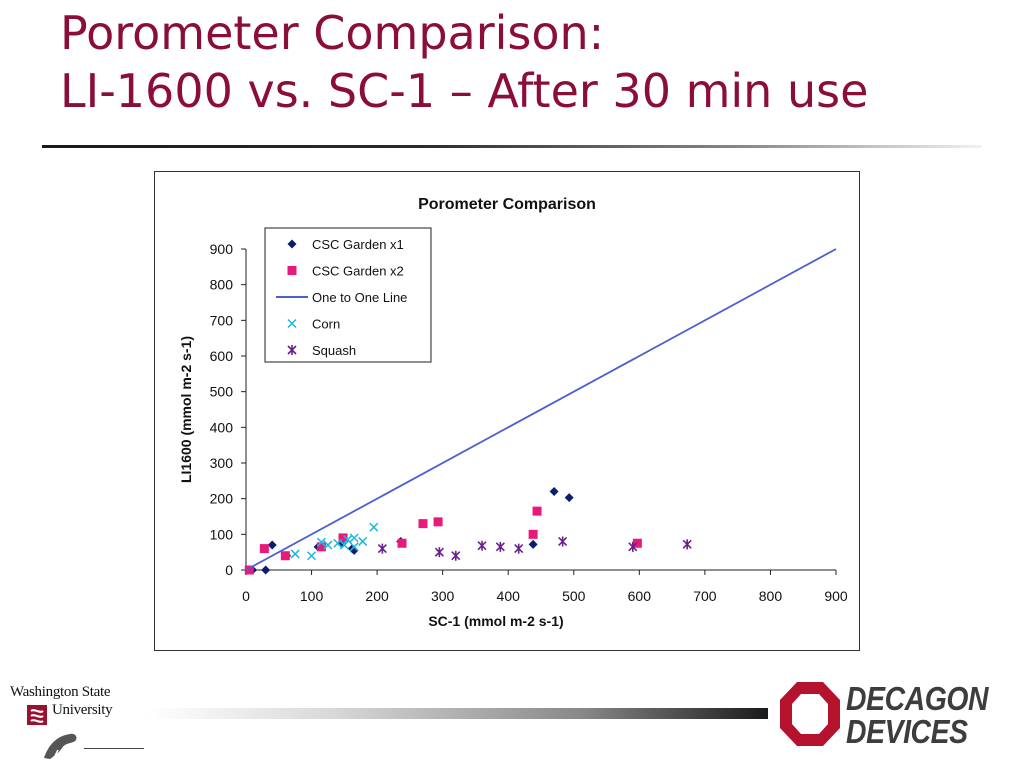 The width and height of the screenshot is (1024, 768). What do you see at coordinates (359, 297) in the screenshot?
I see `legend-label: One to One Line` at bounding box center [359, 297].